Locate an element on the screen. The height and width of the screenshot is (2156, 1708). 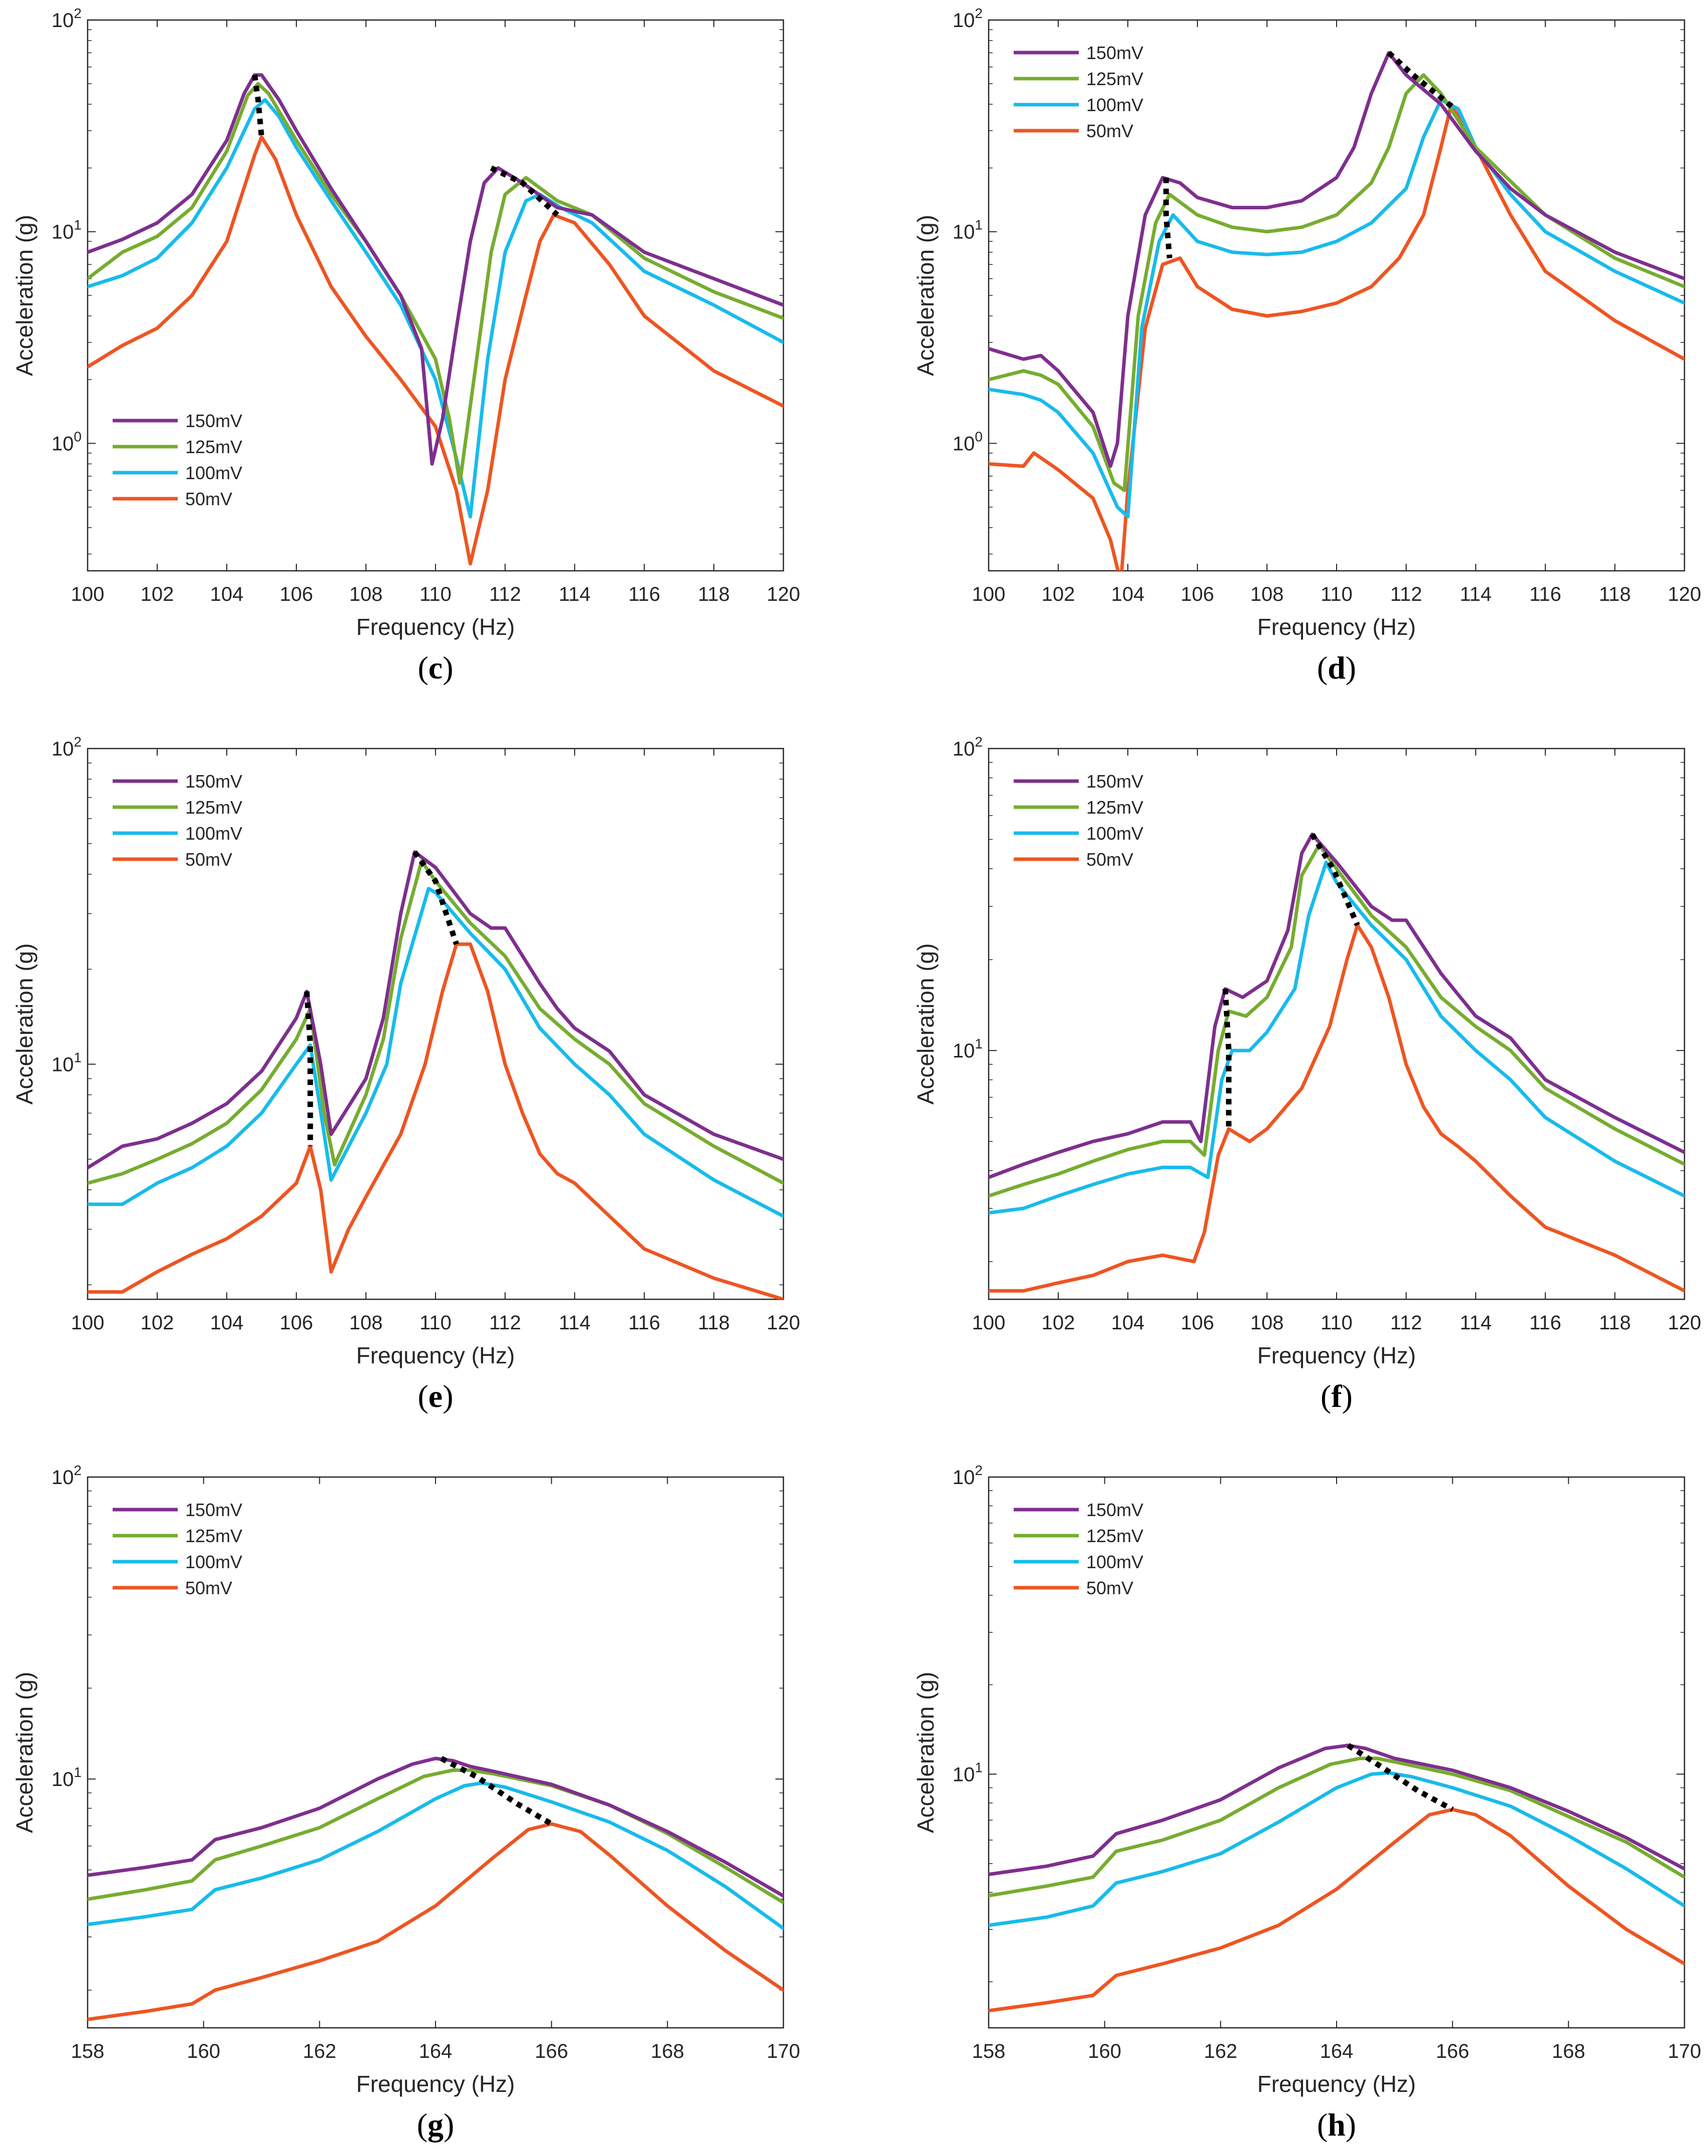
panel-label: (g) is located at coordinates (436, 2125).